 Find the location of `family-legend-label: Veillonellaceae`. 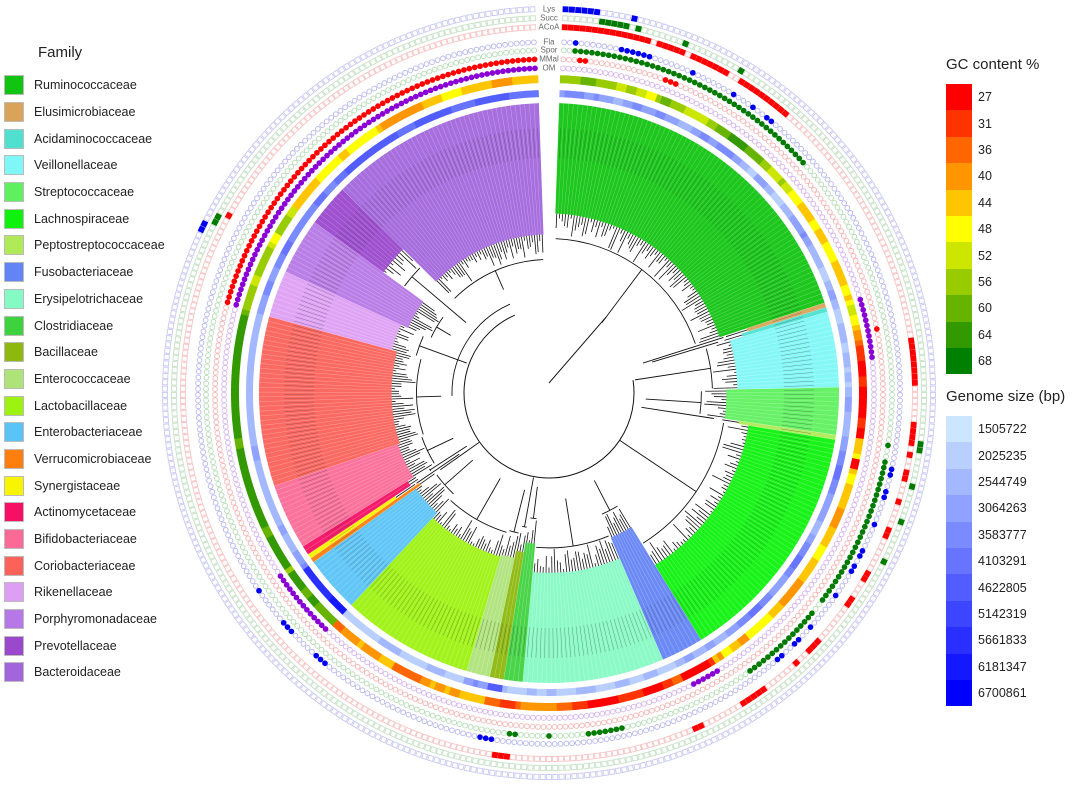

family-legend-label: Veillonellaceae is located at coordinates (76, 165).